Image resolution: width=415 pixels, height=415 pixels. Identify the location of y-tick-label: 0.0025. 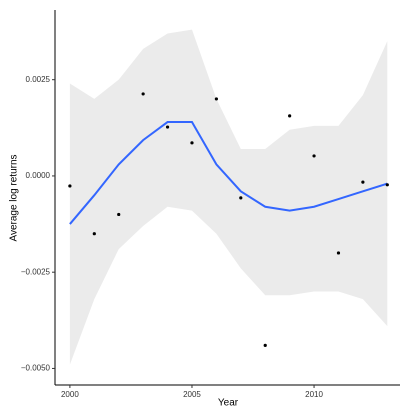
(38, 79).